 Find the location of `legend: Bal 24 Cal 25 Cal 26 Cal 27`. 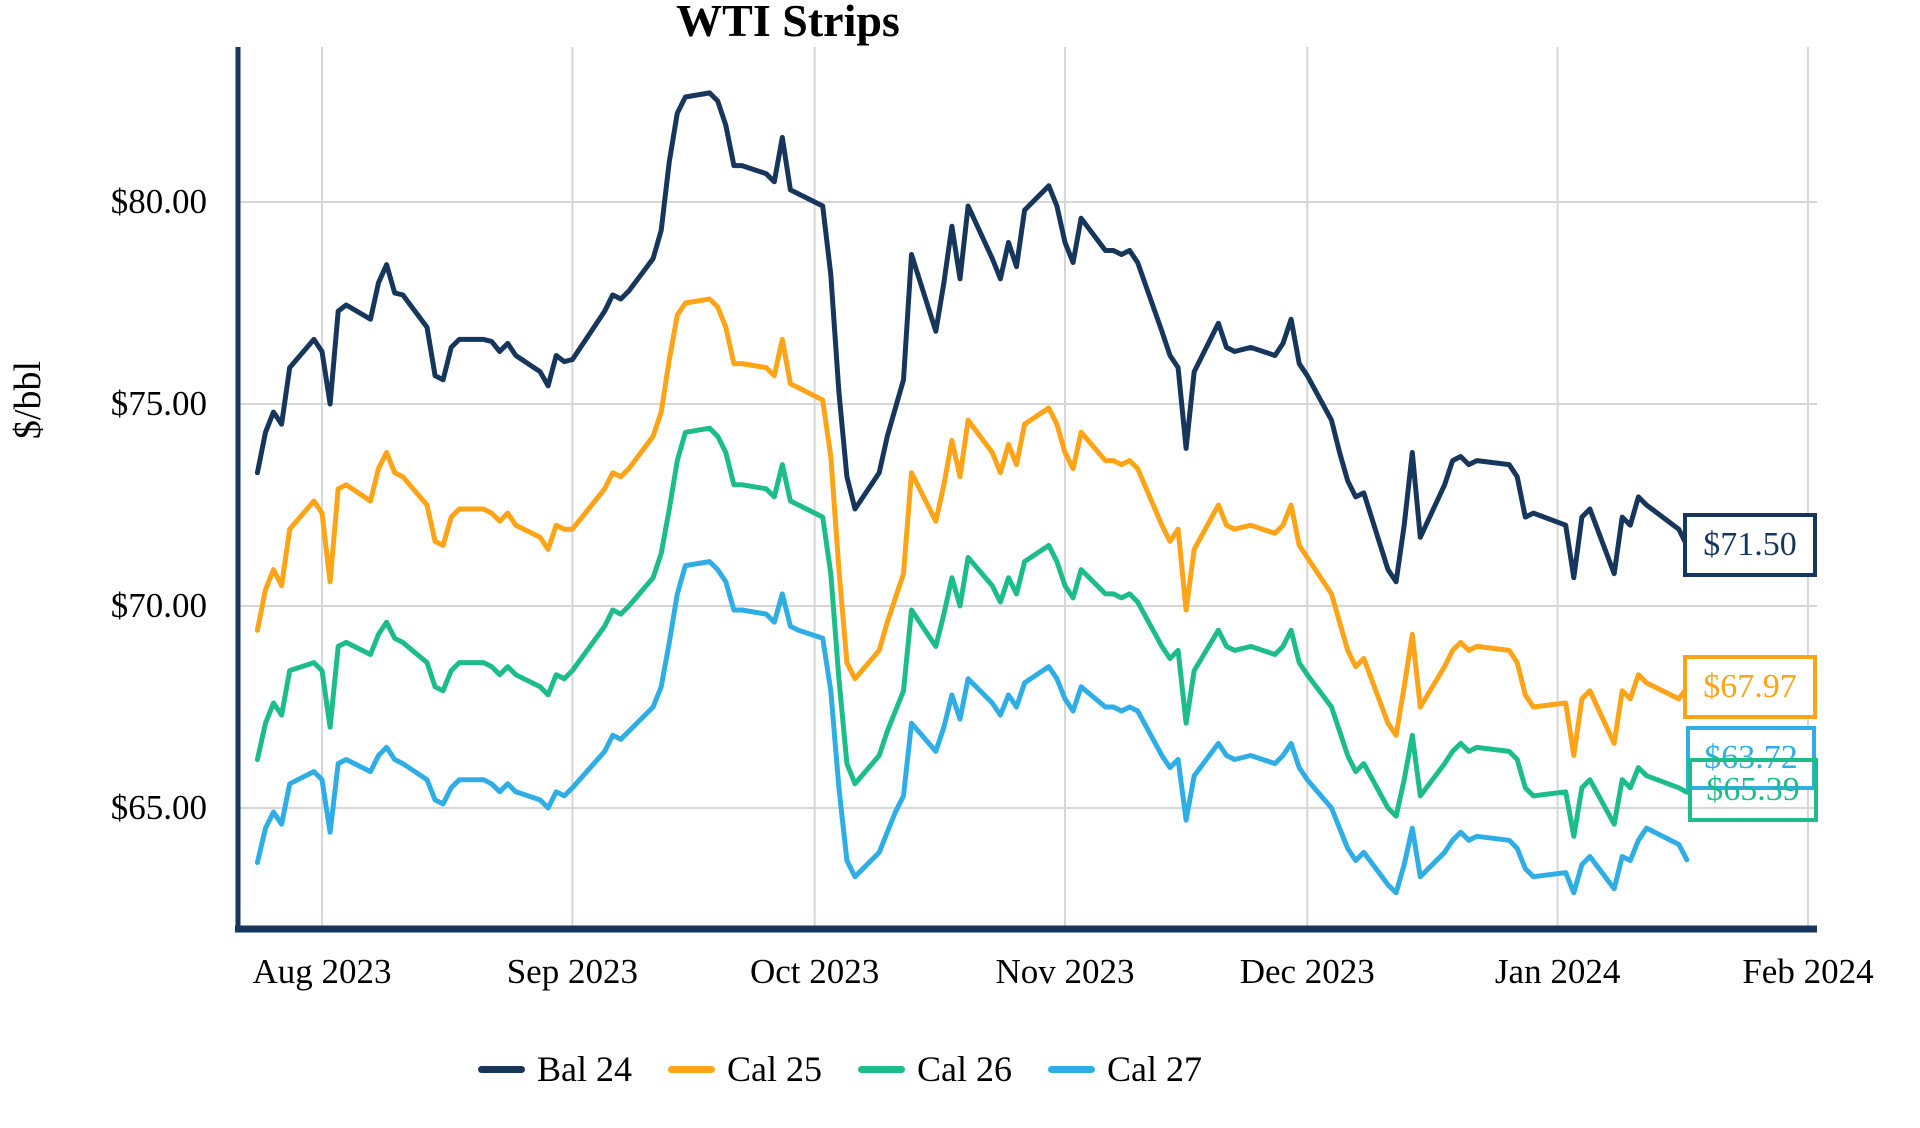

legend: Bal 24 Cal 25 Cal 26 Cal 27 is located at coordinates (840, 1069).